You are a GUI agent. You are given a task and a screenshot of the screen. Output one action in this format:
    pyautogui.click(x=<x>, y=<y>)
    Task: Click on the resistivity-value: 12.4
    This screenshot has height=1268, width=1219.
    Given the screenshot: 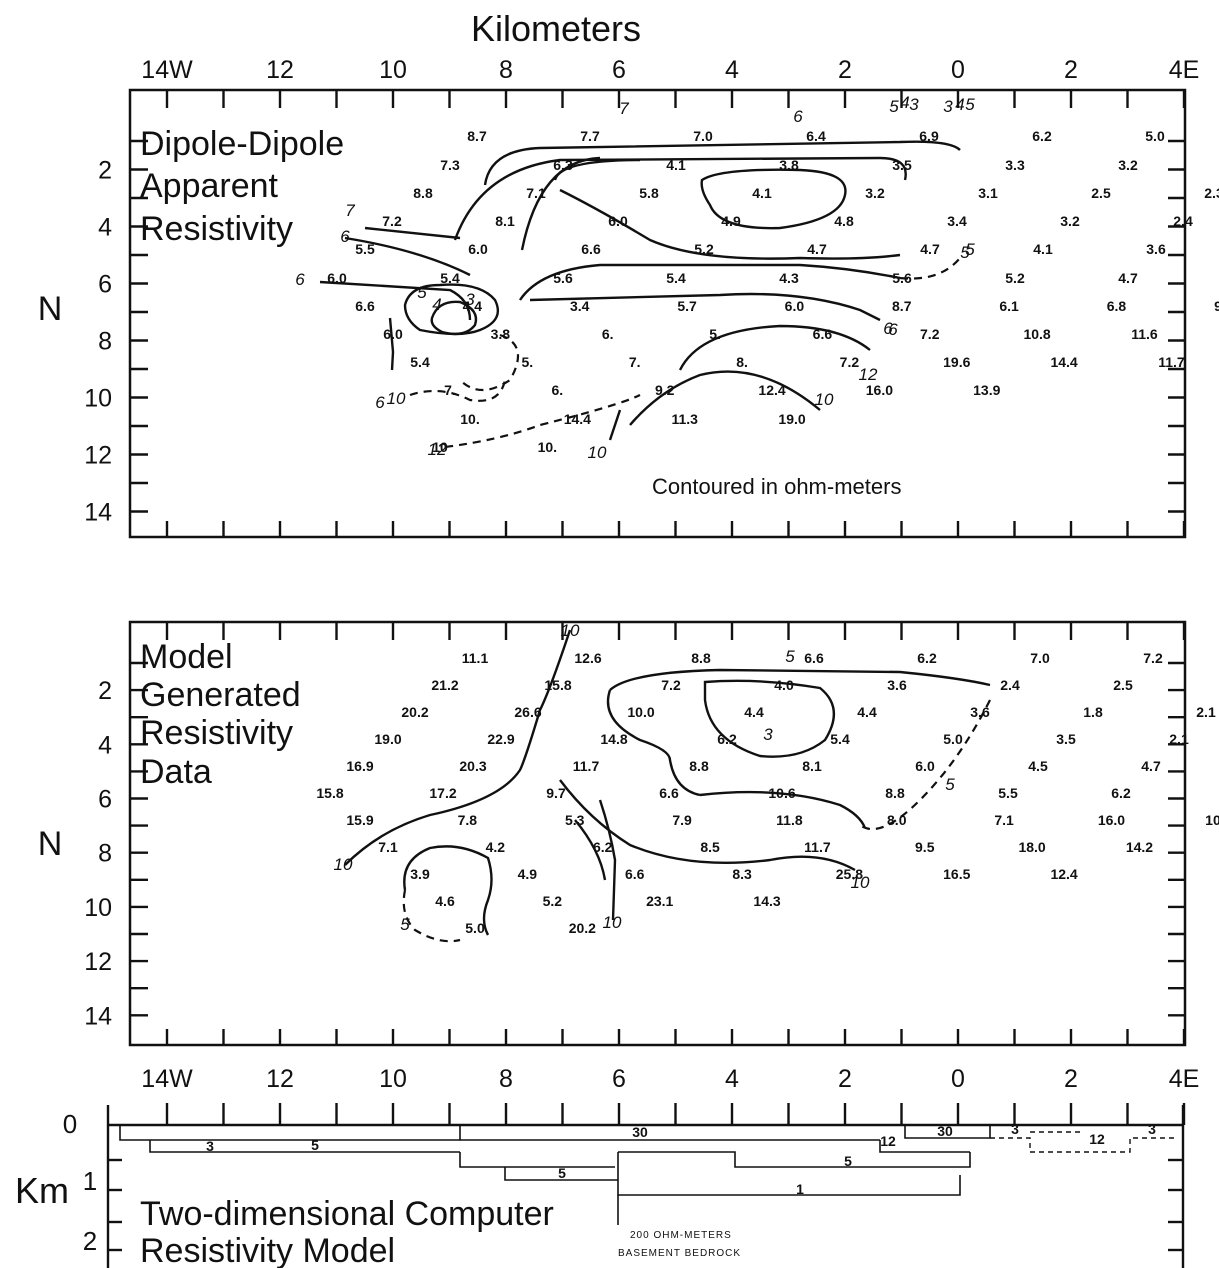 What is the action you would take?
    pyautogui.click(x=1063, y=874)
    